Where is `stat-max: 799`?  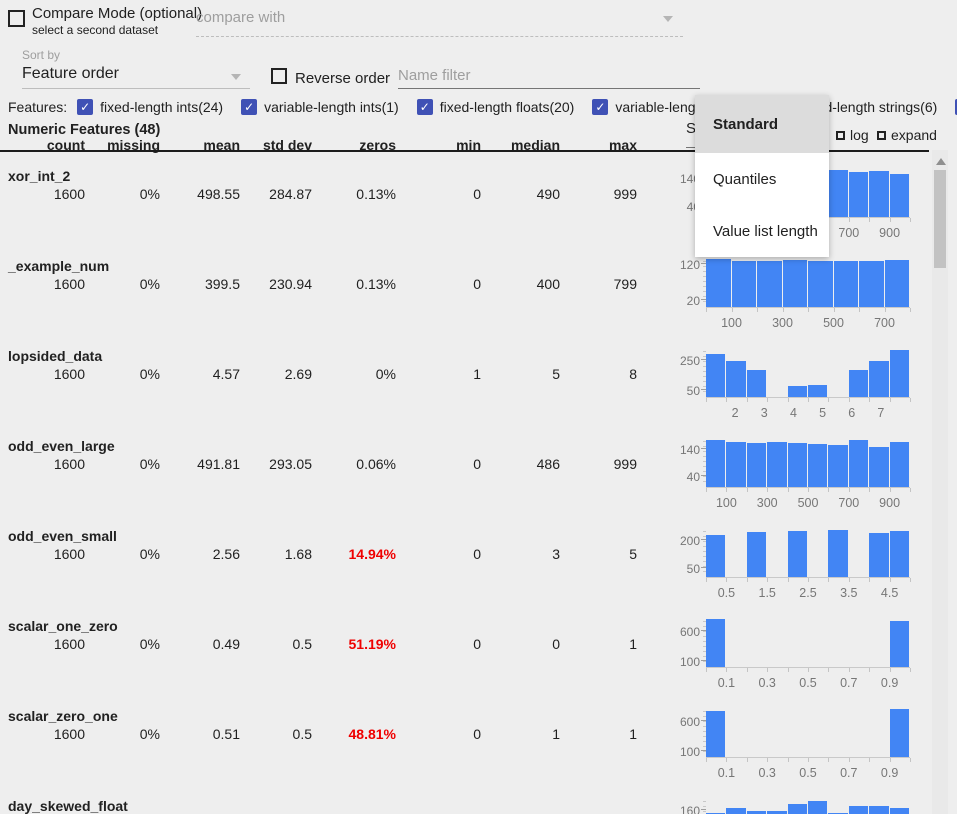 stat-max: 799 is located at coordinates (625, 284).